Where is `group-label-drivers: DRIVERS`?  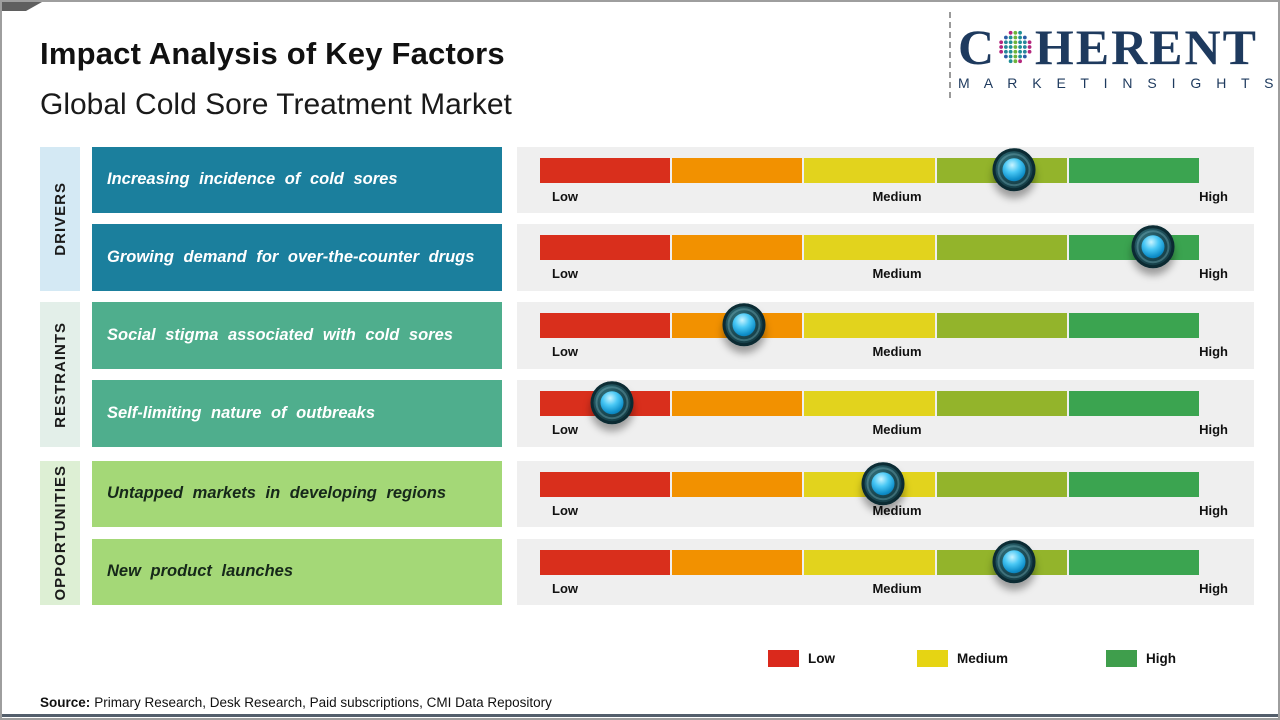 group-label-drivers: DRIVERS is located at coordinates (60, 219).